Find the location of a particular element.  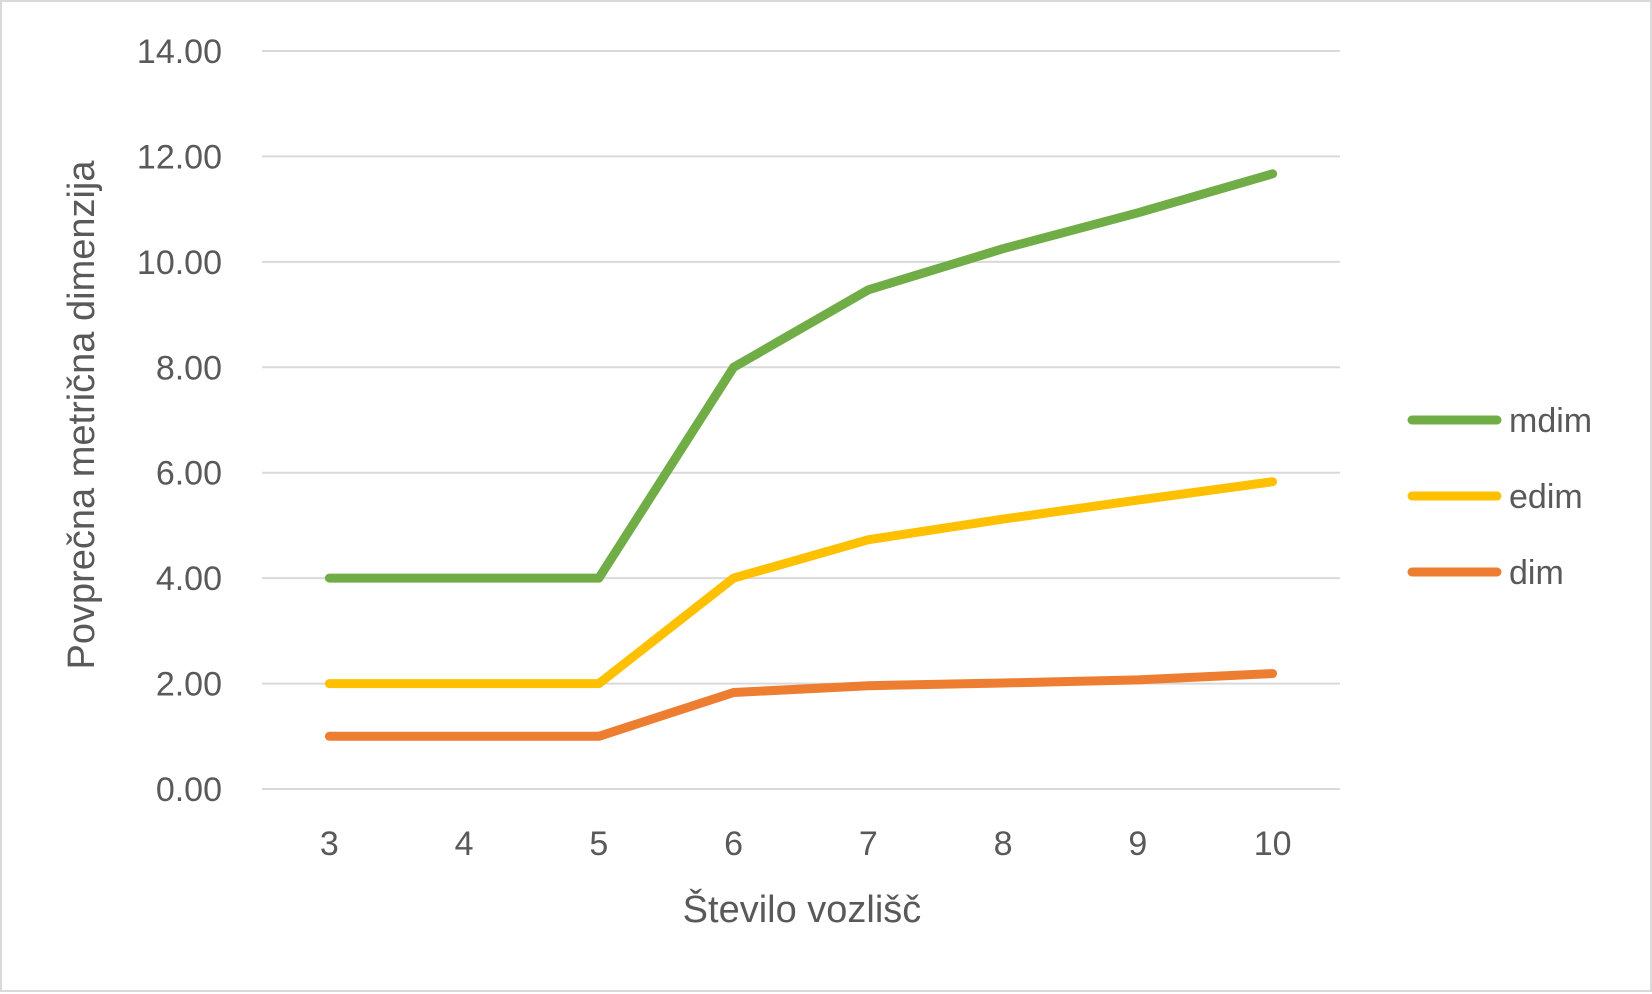

y-tick-label: 0.00 is located at coordinates (189, 790).